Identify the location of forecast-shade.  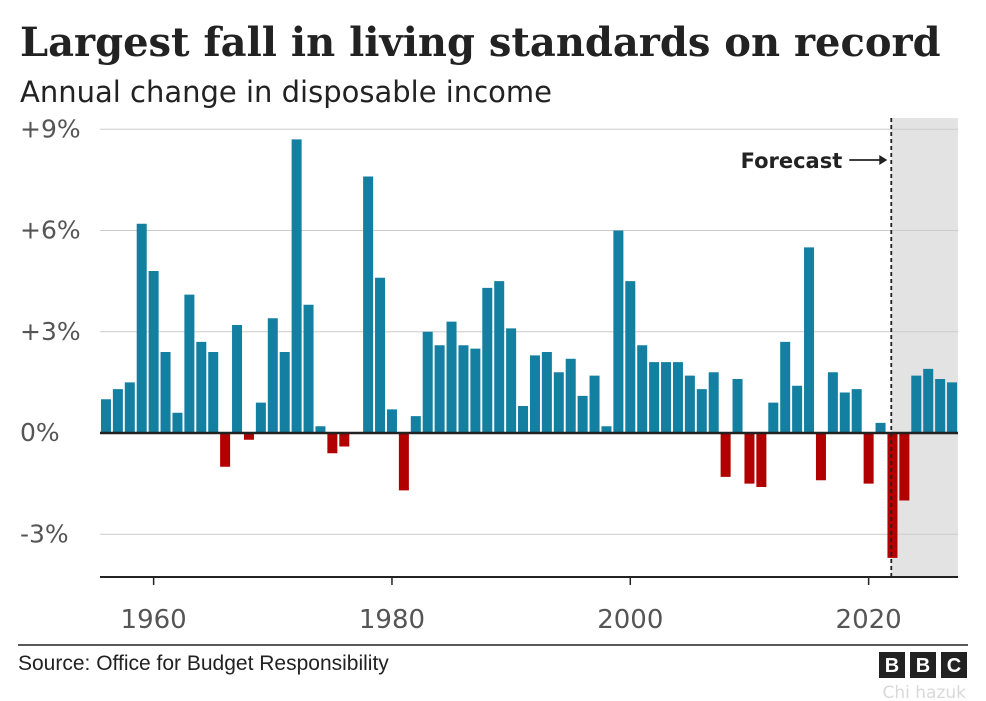
(924, 347).